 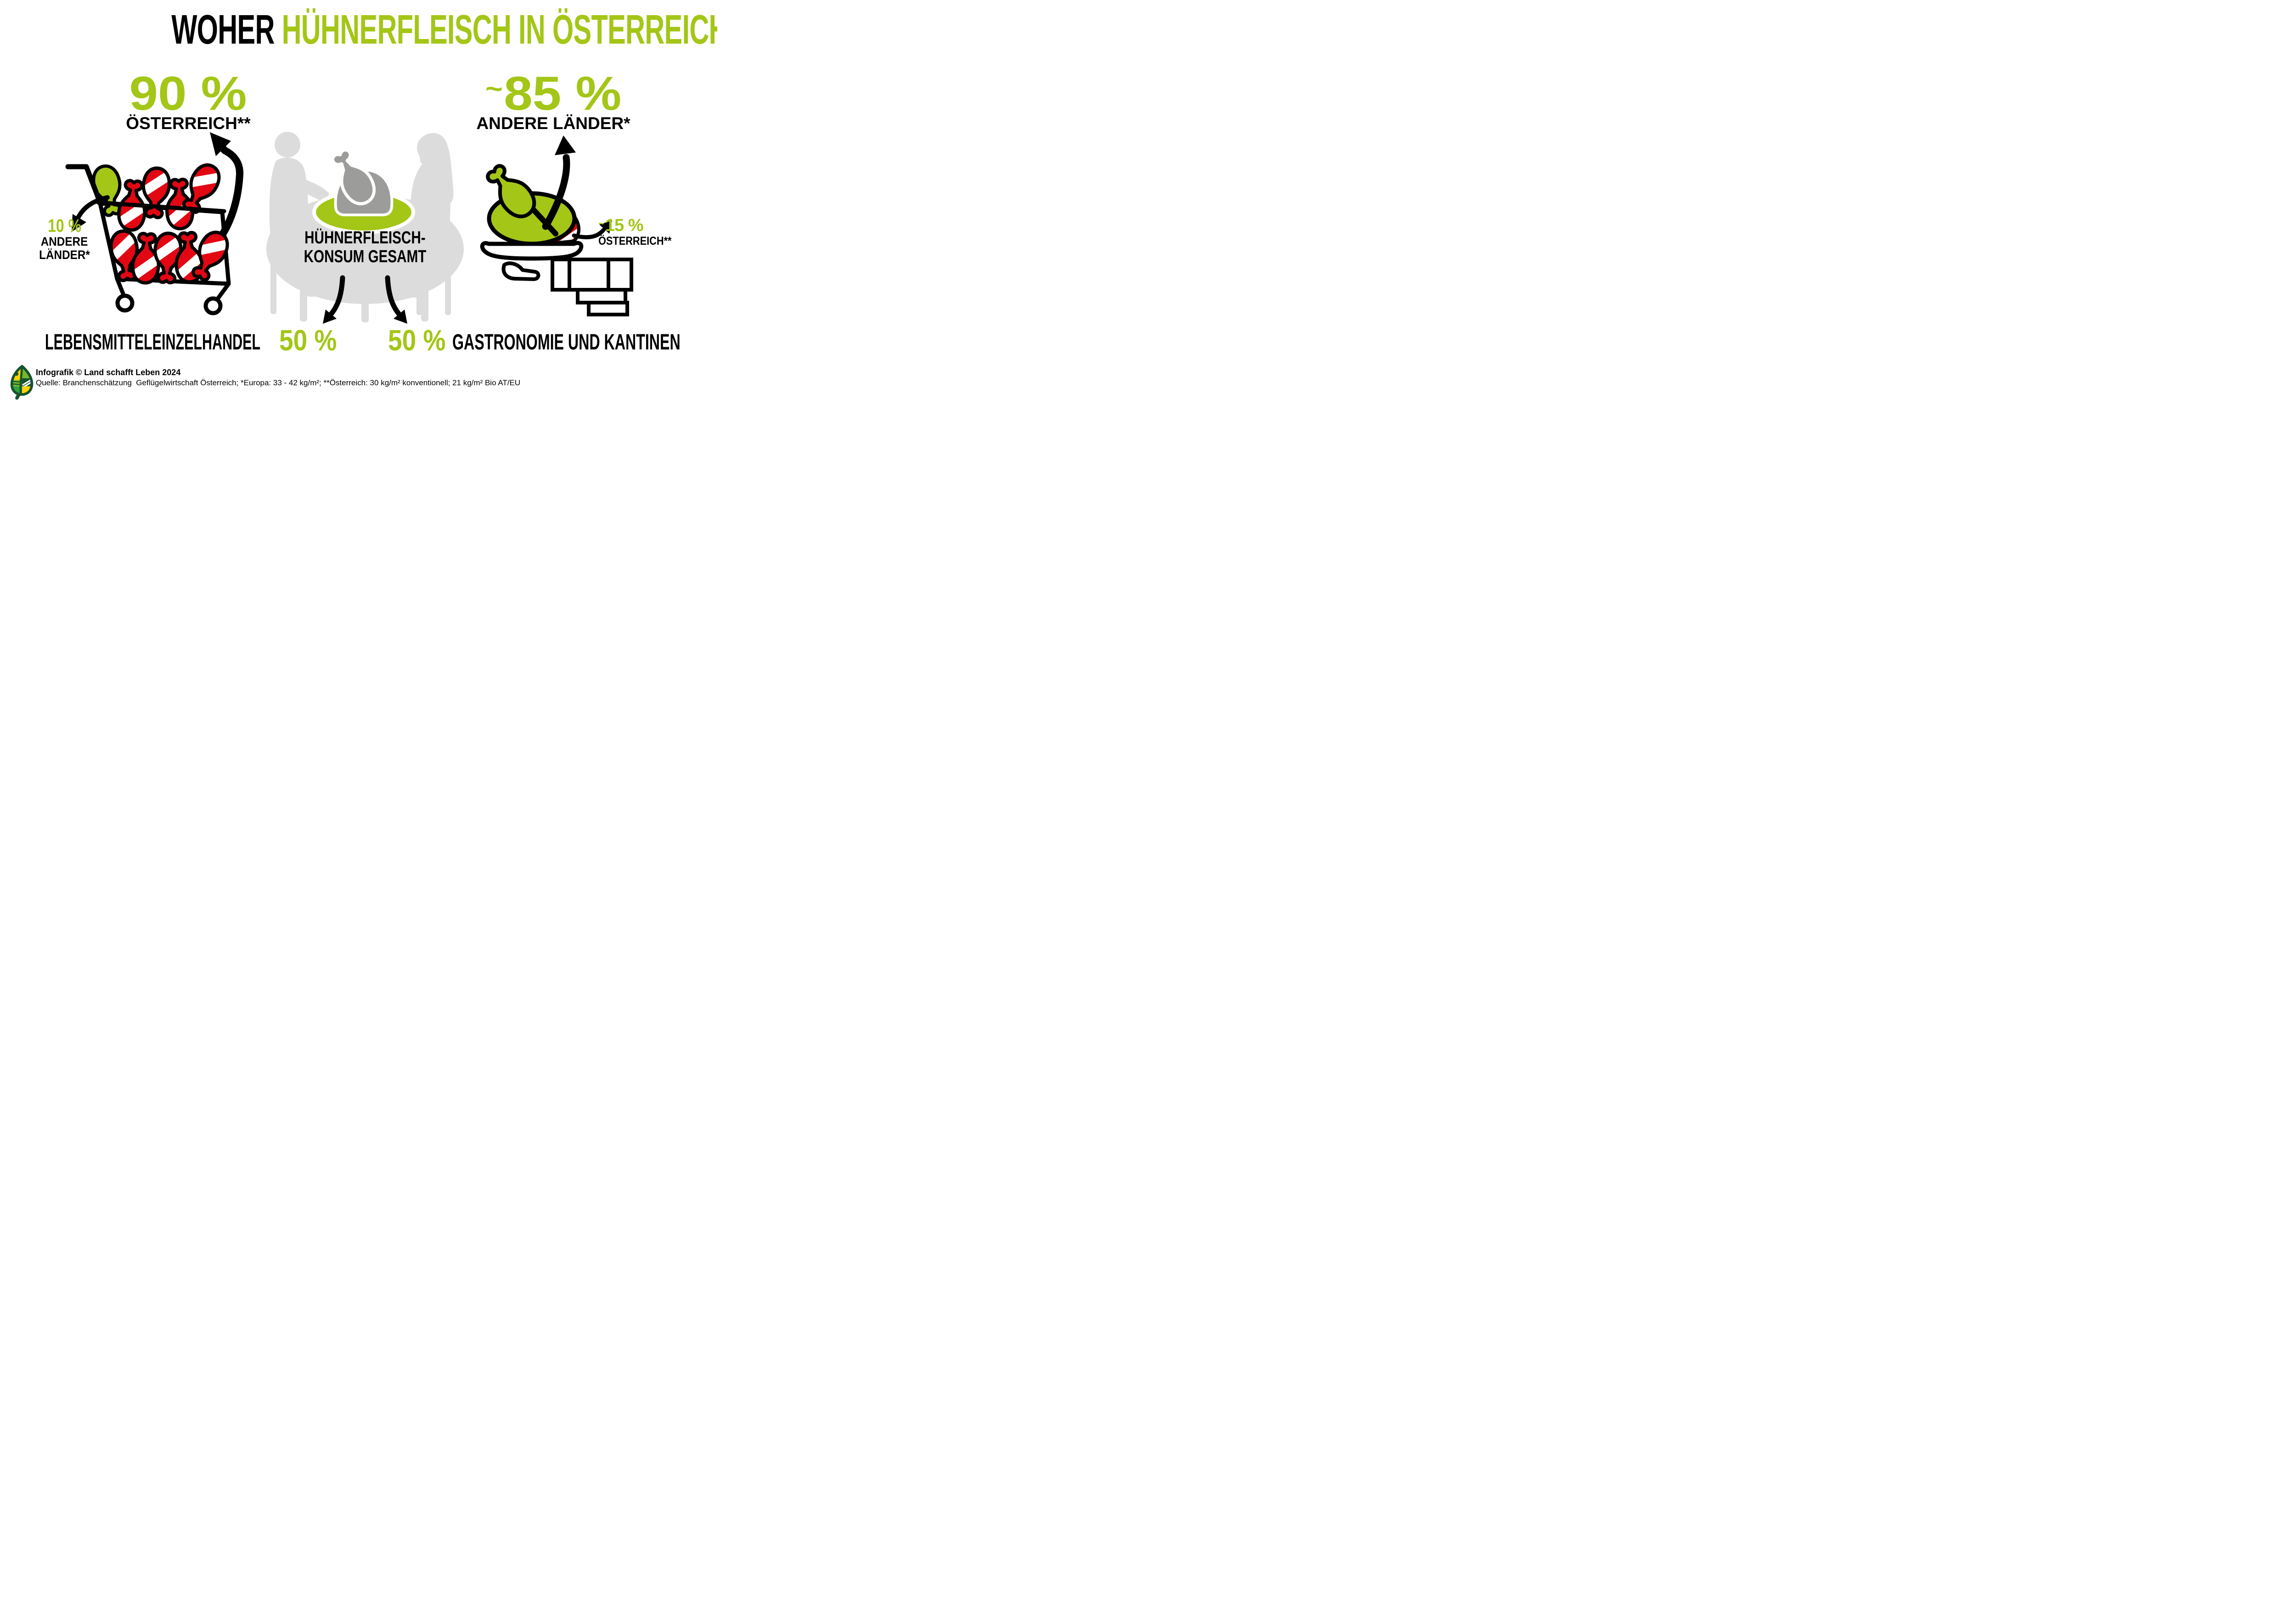 I want to click on leaf-logo-icon, so click(x=22, y=383).